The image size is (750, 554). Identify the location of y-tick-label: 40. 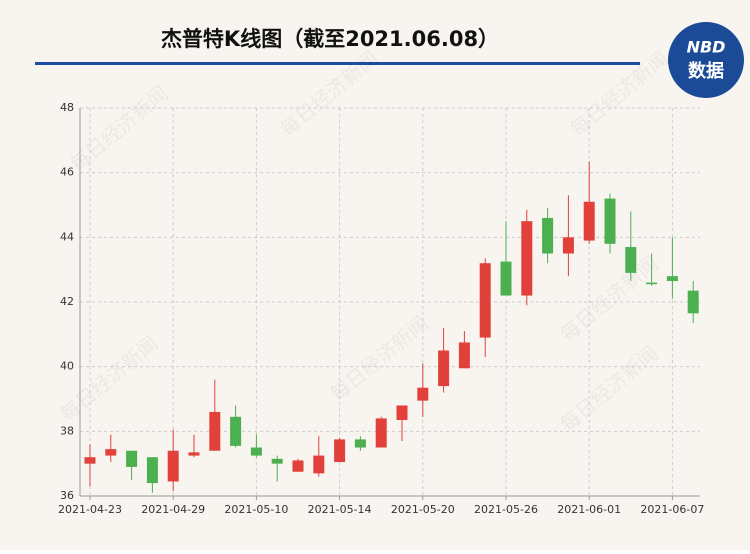
(67, 366).